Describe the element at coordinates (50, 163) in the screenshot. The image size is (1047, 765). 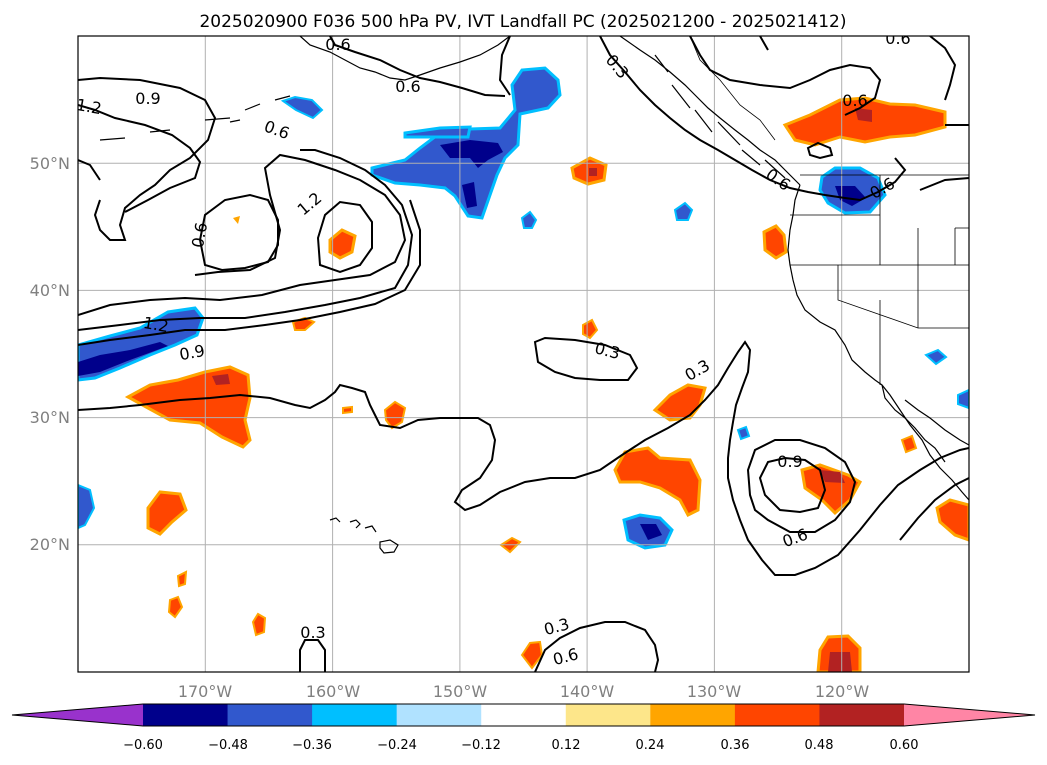
I see `lat-label-50n: 50°N` at that location.